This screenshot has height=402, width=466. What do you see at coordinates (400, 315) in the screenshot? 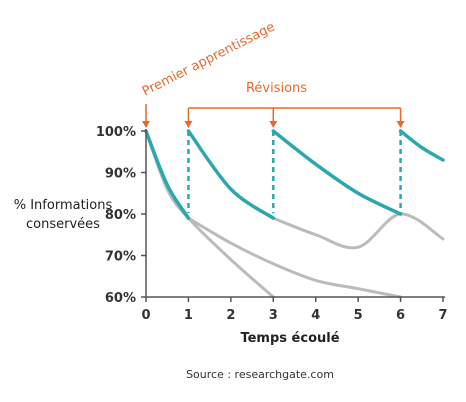
I see `x-tick-label-6: 6` at bounding box center [400, 315].